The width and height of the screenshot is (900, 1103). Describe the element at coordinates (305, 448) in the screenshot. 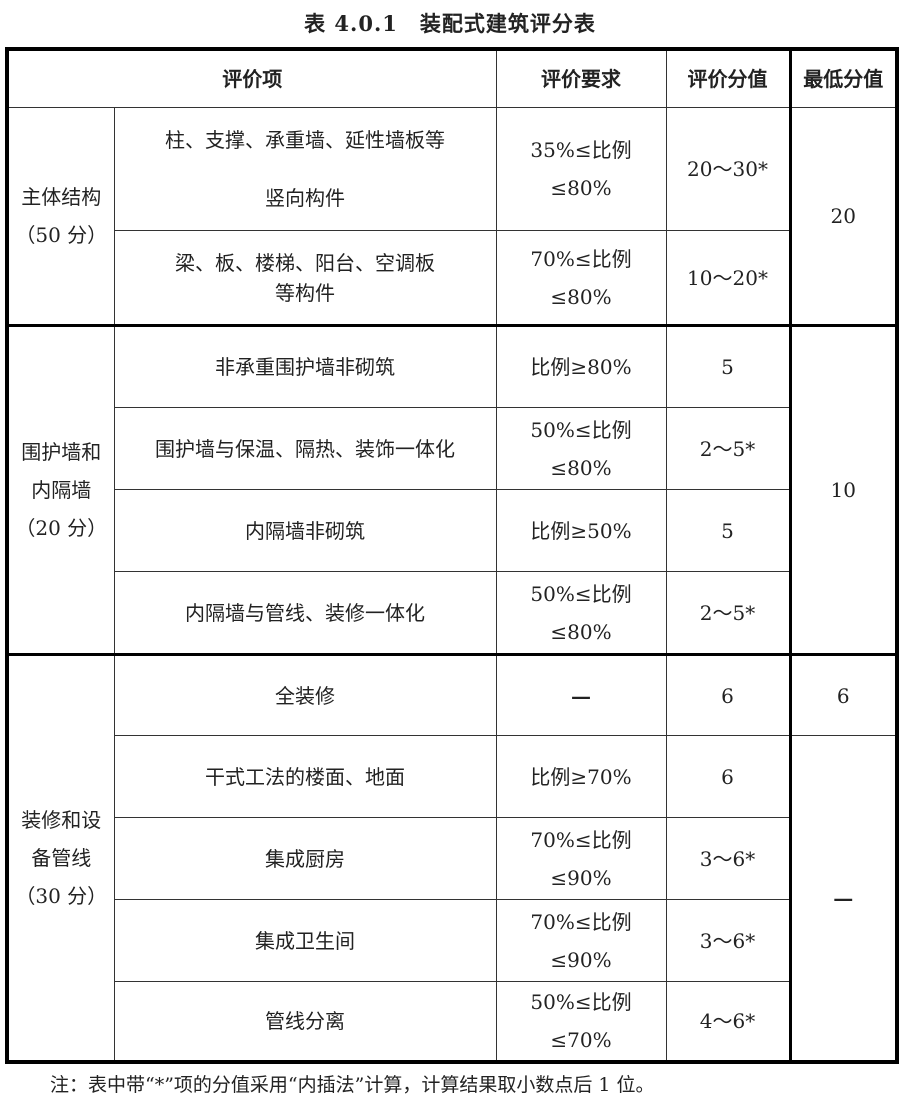

I see `item-cell: 围护墙与保温、隔热、装饰一体化` at that location.